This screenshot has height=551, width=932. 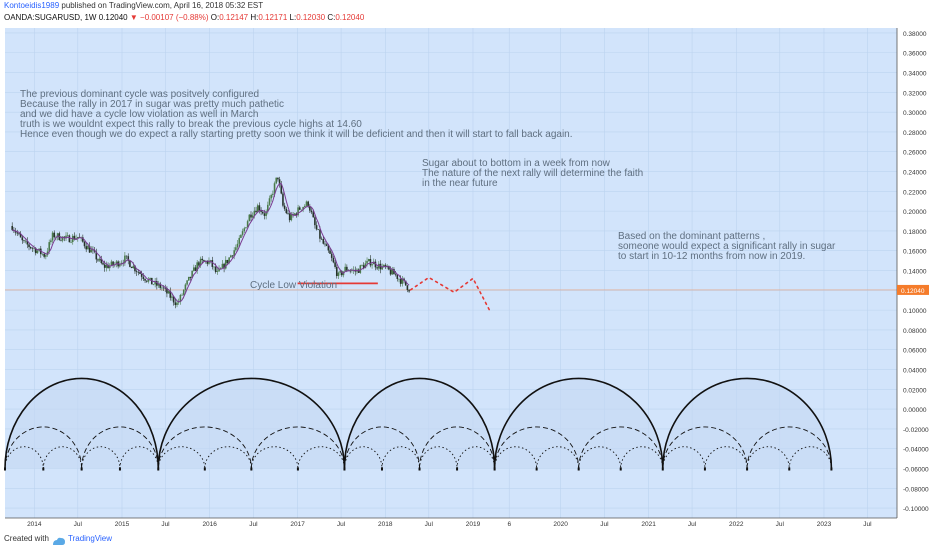 I want to click on author-link: Kontoeidis1989, so click(x=32, y=5).